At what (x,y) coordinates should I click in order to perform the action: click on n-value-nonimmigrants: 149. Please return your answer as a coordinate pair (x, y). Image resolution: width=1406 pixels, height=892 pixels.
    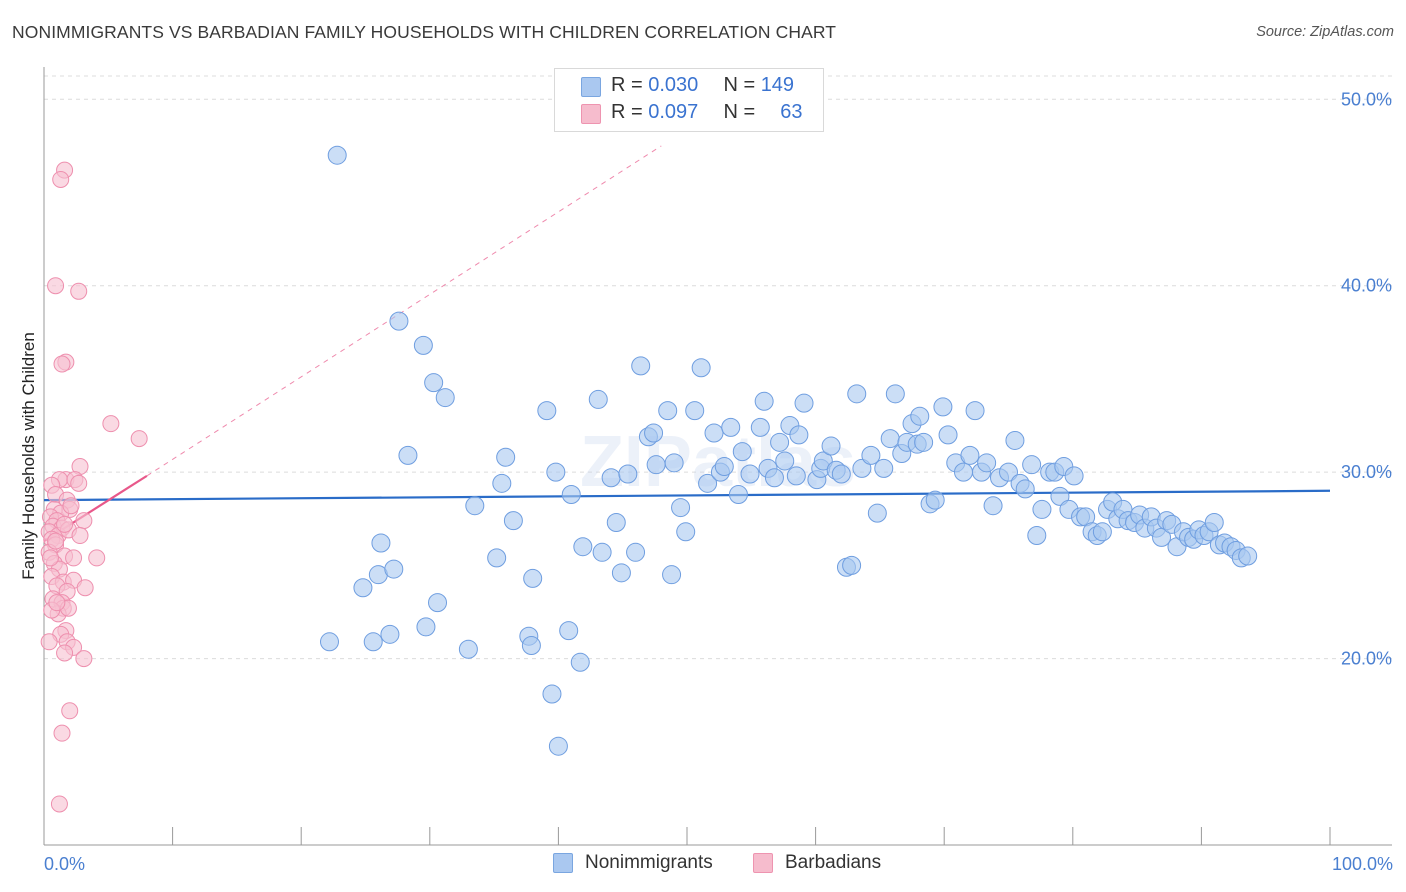
    Looking at the image, I should click on (777, 85).